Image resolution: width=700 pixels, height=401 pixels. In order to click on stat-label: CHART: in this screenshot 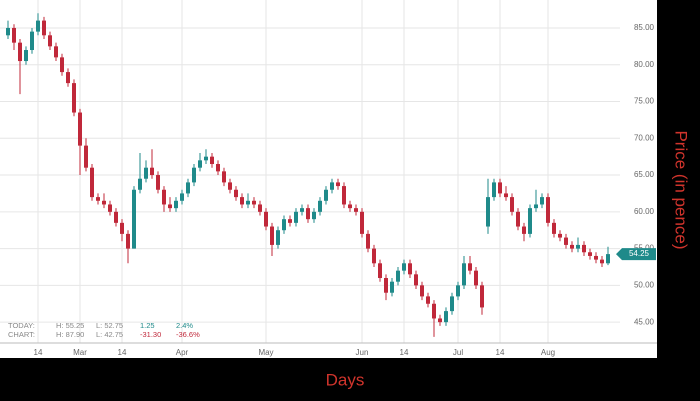, I will do `click(21, 334)`.